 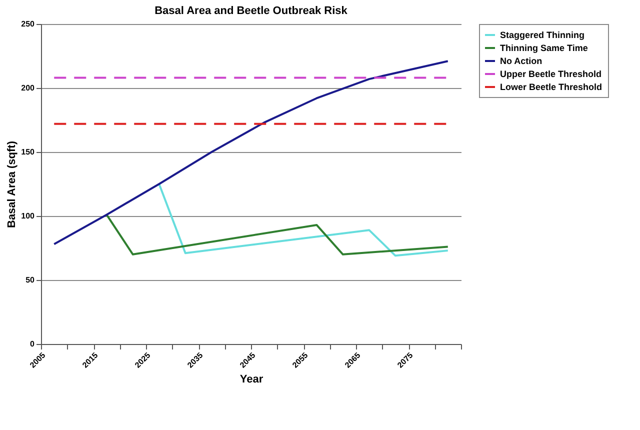 What do you see at coordinates (551, 87) in the screenshot?
I see `legend-label: Lower Beetle Threshold` at bounding box center [551, 87].